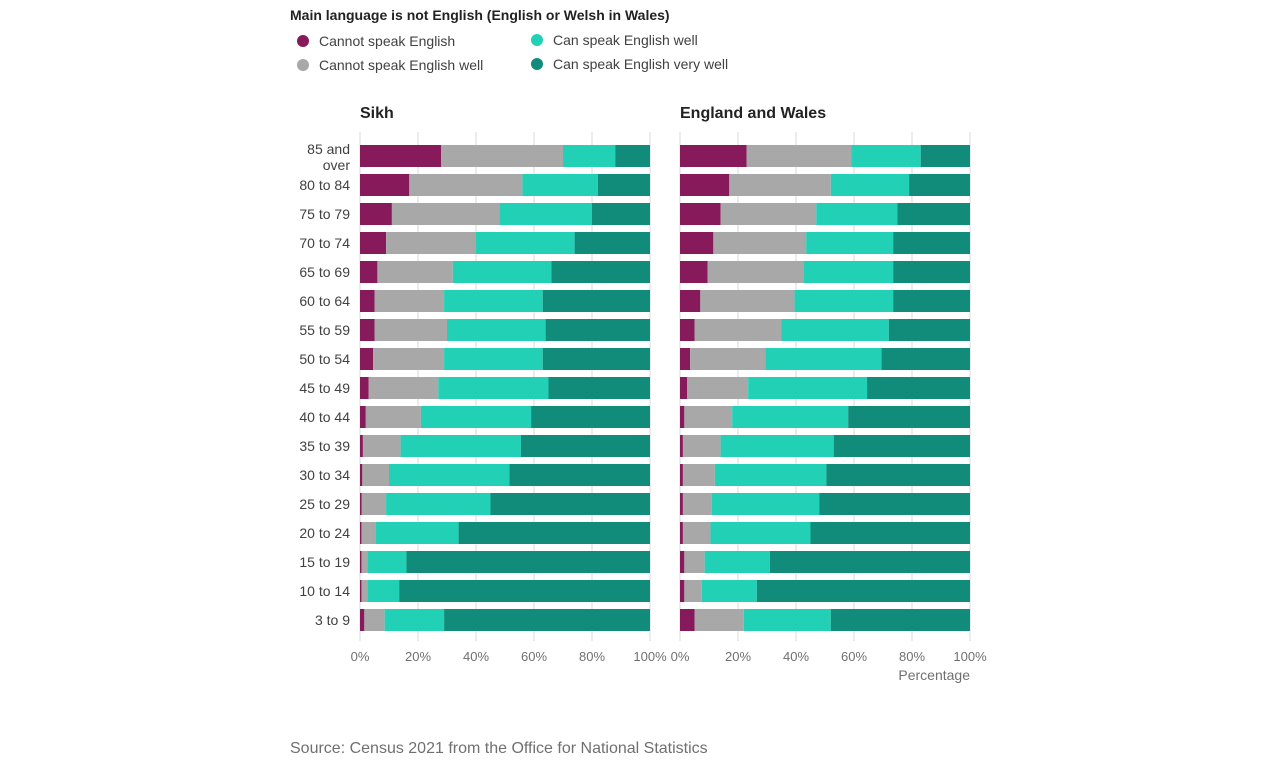  Describe the element at coordinates (324, 214) in the screenshot. I see `category-label: 75 to 79` at that location.